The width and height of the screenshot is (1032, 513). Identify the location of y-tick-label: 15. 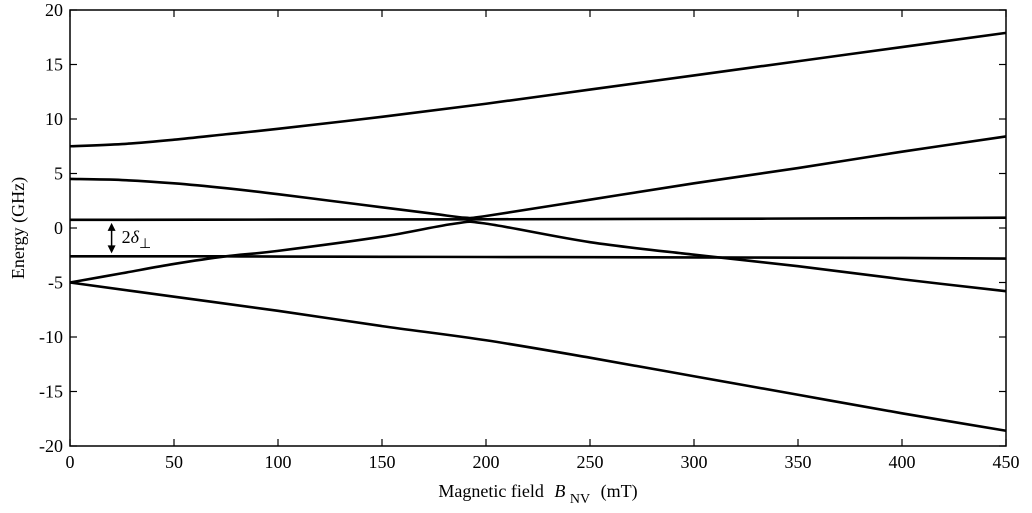
(54, 65).